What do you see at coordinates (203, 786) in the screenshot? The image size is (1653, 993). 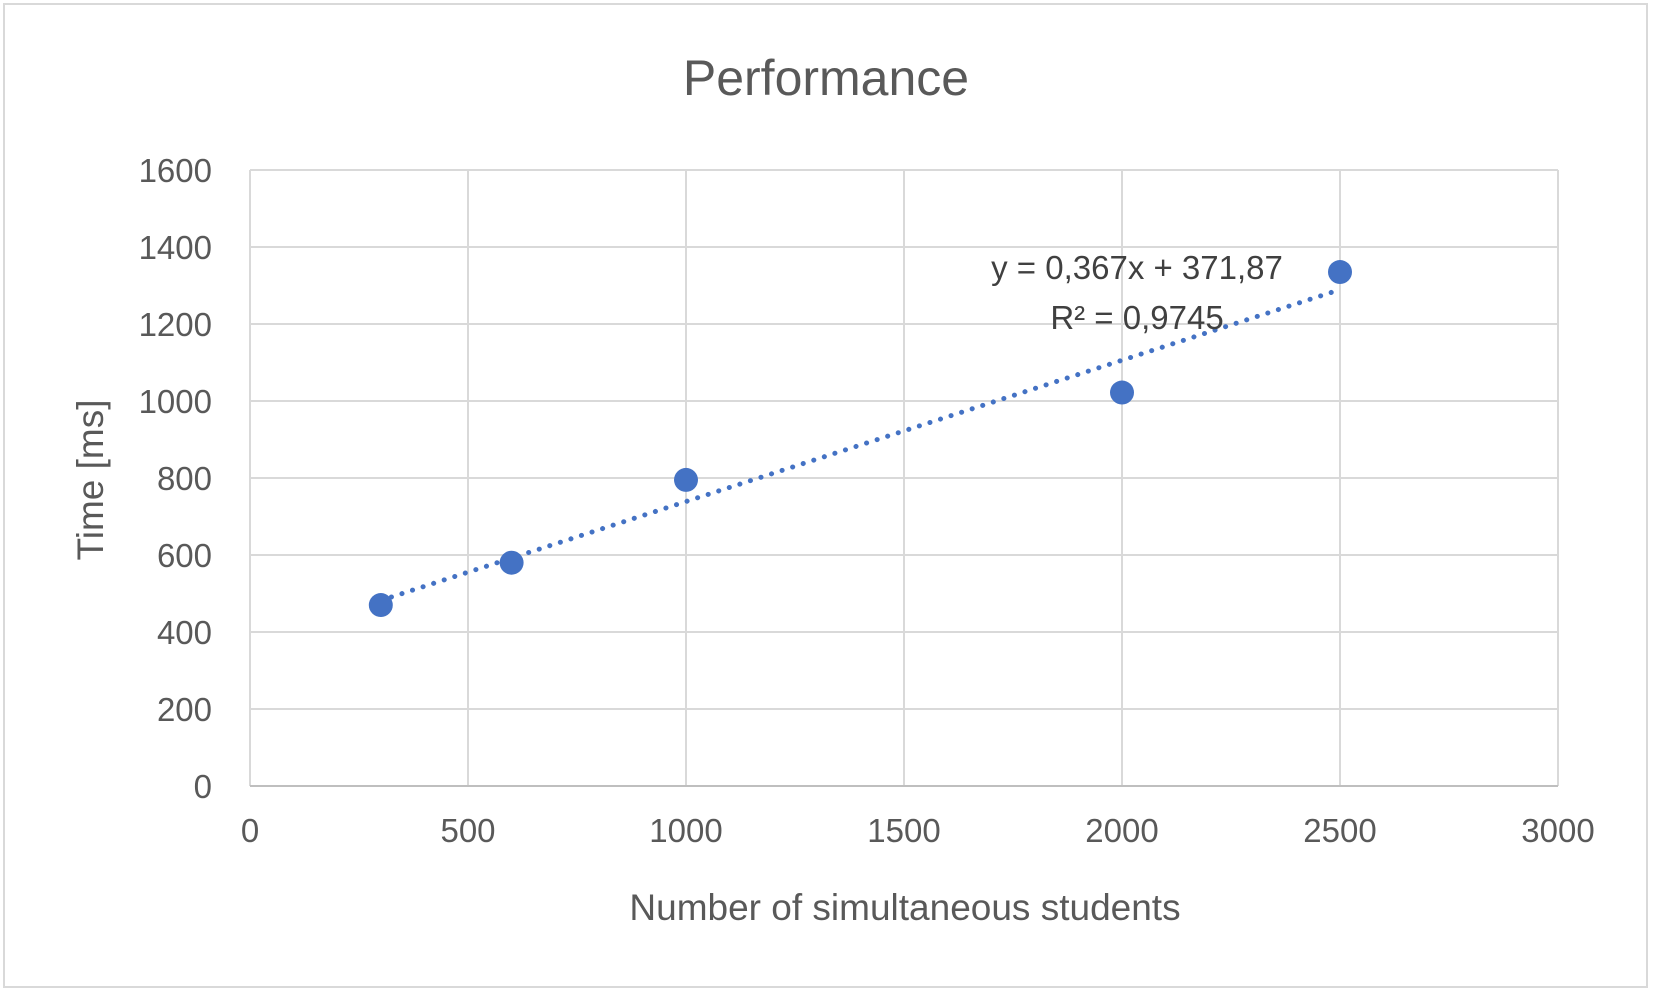 I see `y-tick-label: 0` at bounding box center [203, 786].